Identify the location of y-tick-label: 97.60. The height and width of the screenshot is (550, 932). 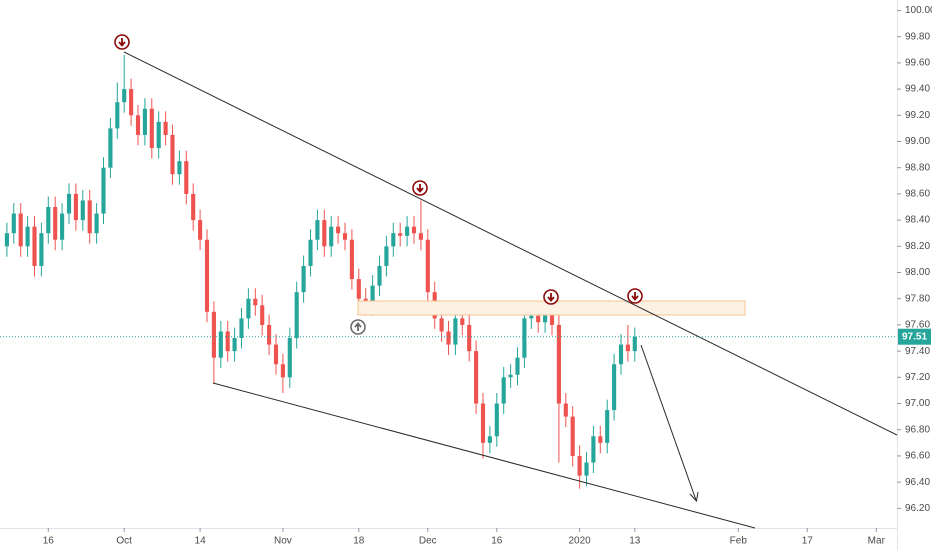
(917, 325).